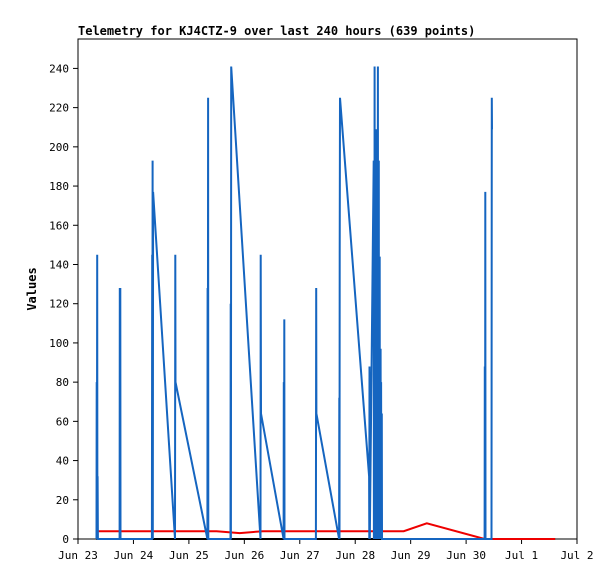 Image resolution: width=615 pixels, height=584 pixels. What do you see at coordinates (521, 555) in the screenshot?
I see `x-tick-label: Jul 1` at bounding box center [521, 555].